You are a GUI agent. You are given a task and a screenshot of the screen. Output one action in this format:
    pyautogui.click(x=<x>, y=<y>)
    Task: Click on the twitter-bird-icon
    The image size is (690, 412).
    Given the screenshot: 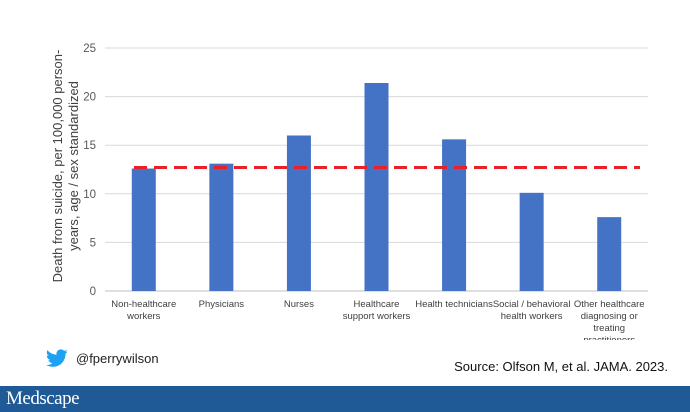 What is the action you would take?
    pyautogui.click(x=57, y=357)
    